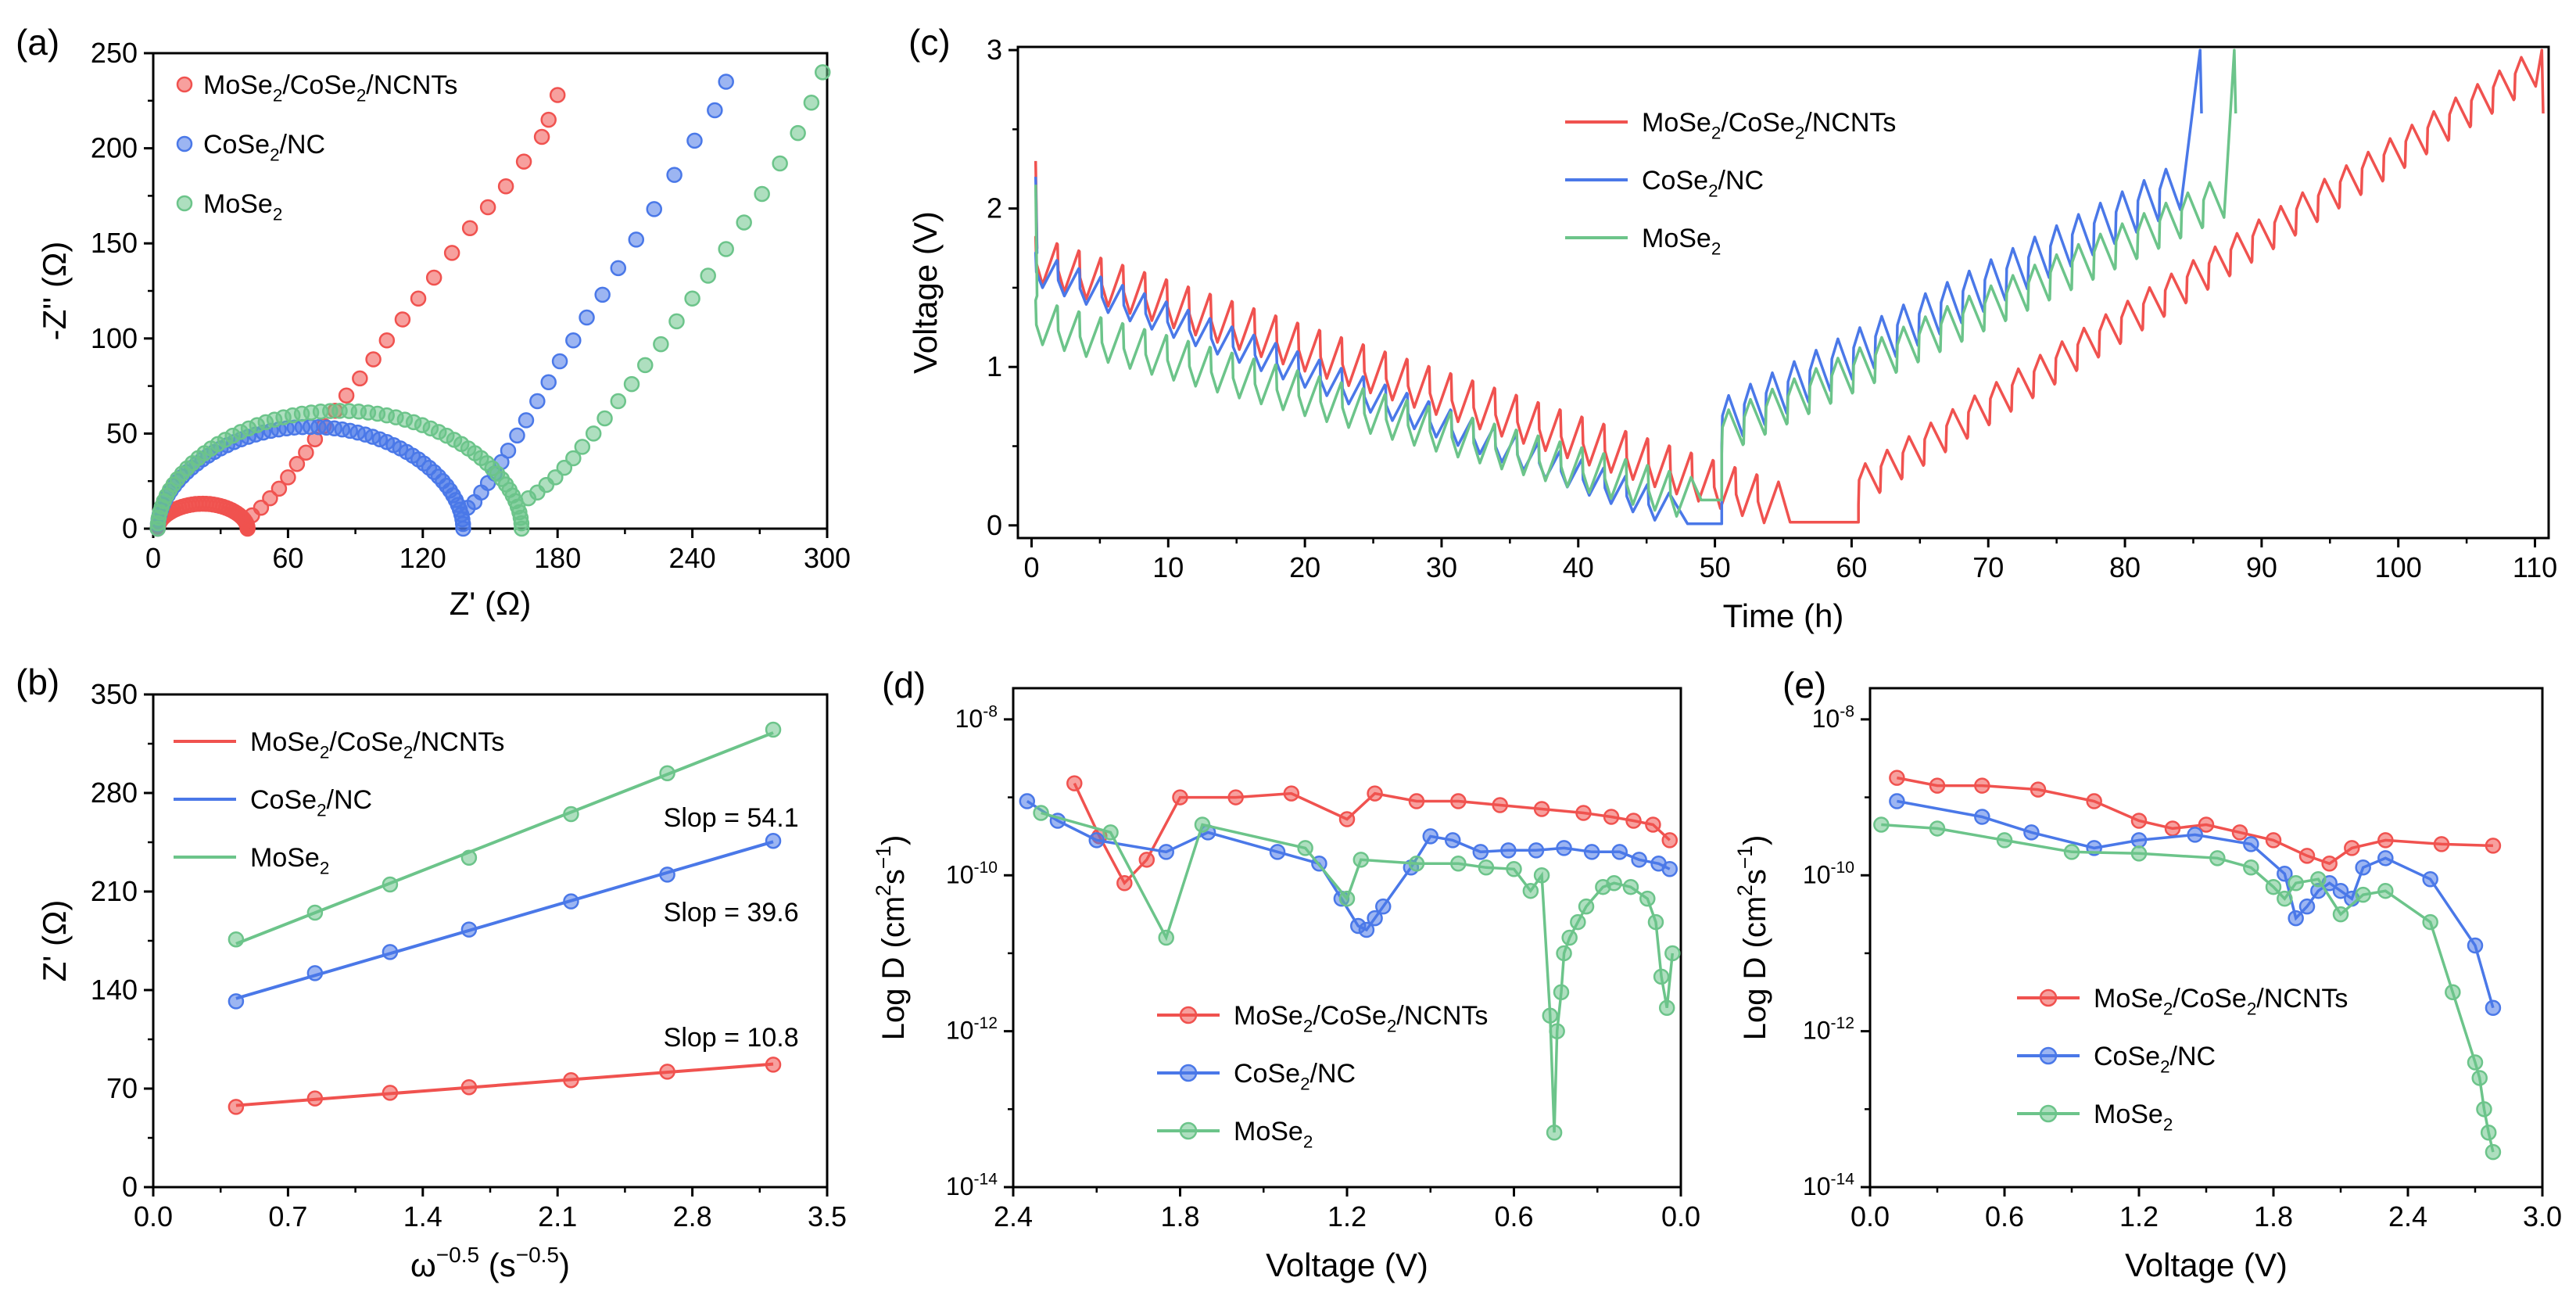  Describe the element at coordinates (423, 1216) in the screenshot. I see `x-tick-label: 1.4` at that location.